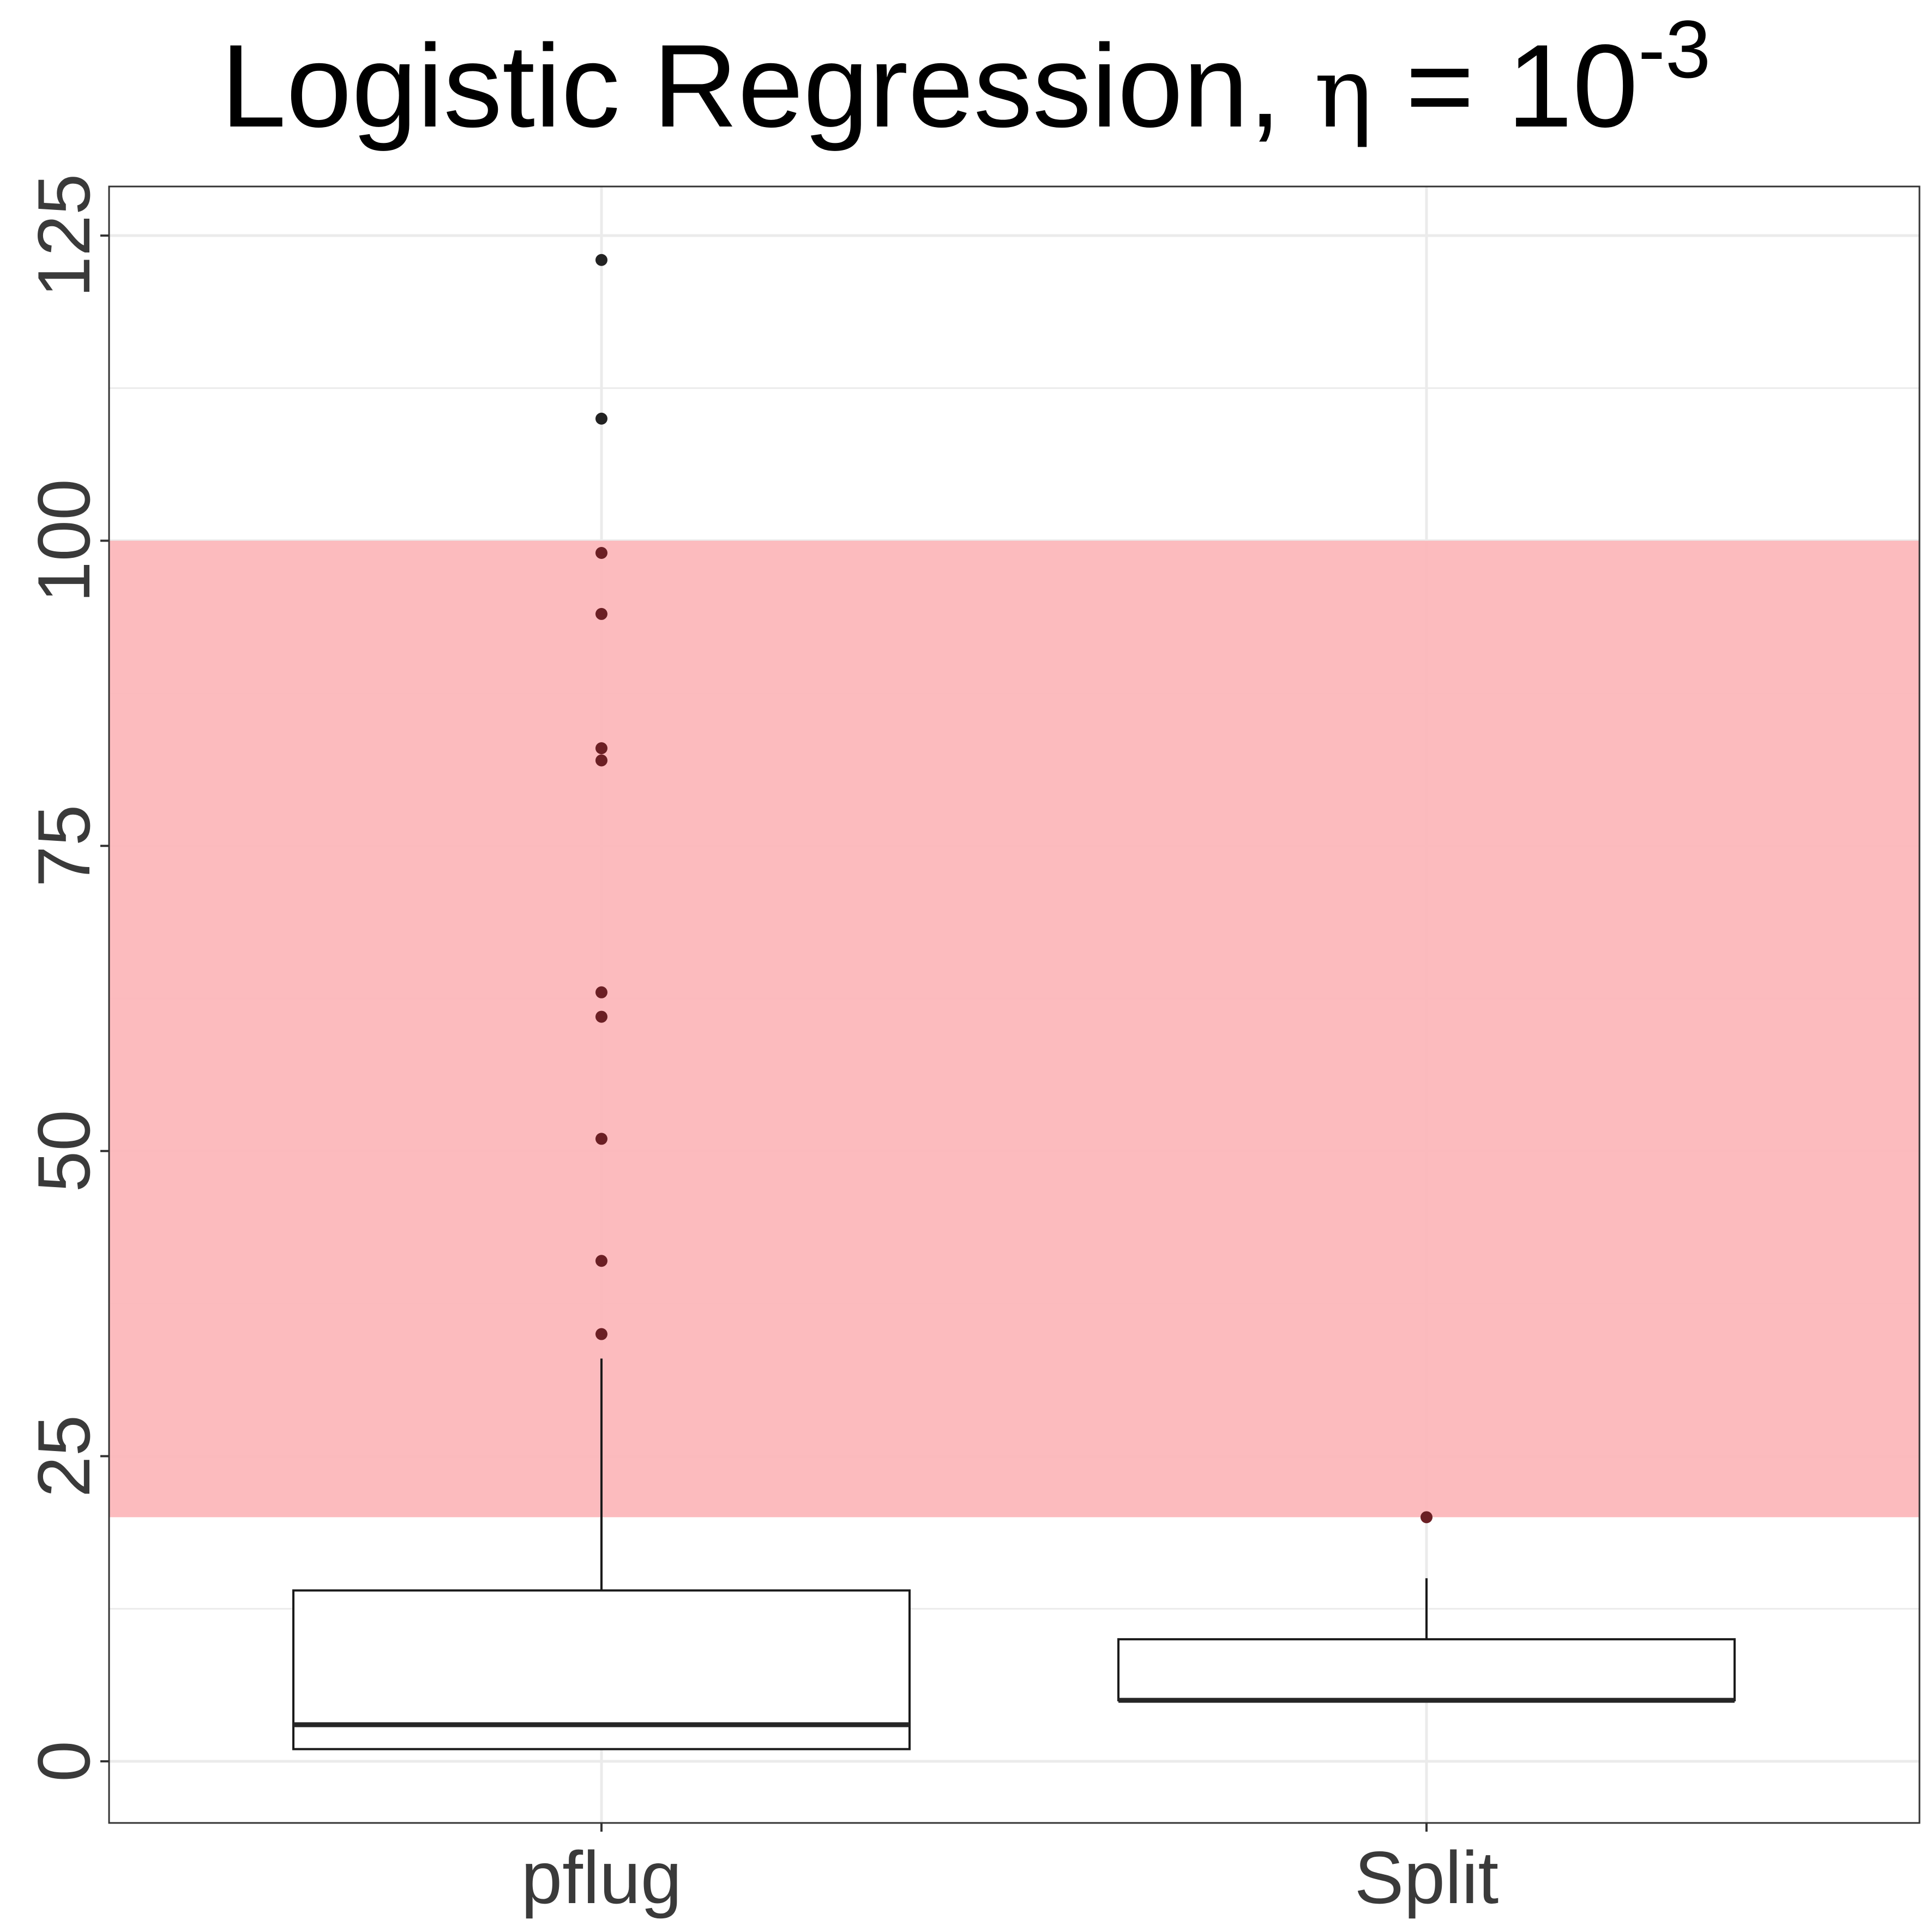  What do you see at coordinates (63, 1761) in the screenshot?
I see `y-tick-label: 0` at bounding box center [63, 1761].